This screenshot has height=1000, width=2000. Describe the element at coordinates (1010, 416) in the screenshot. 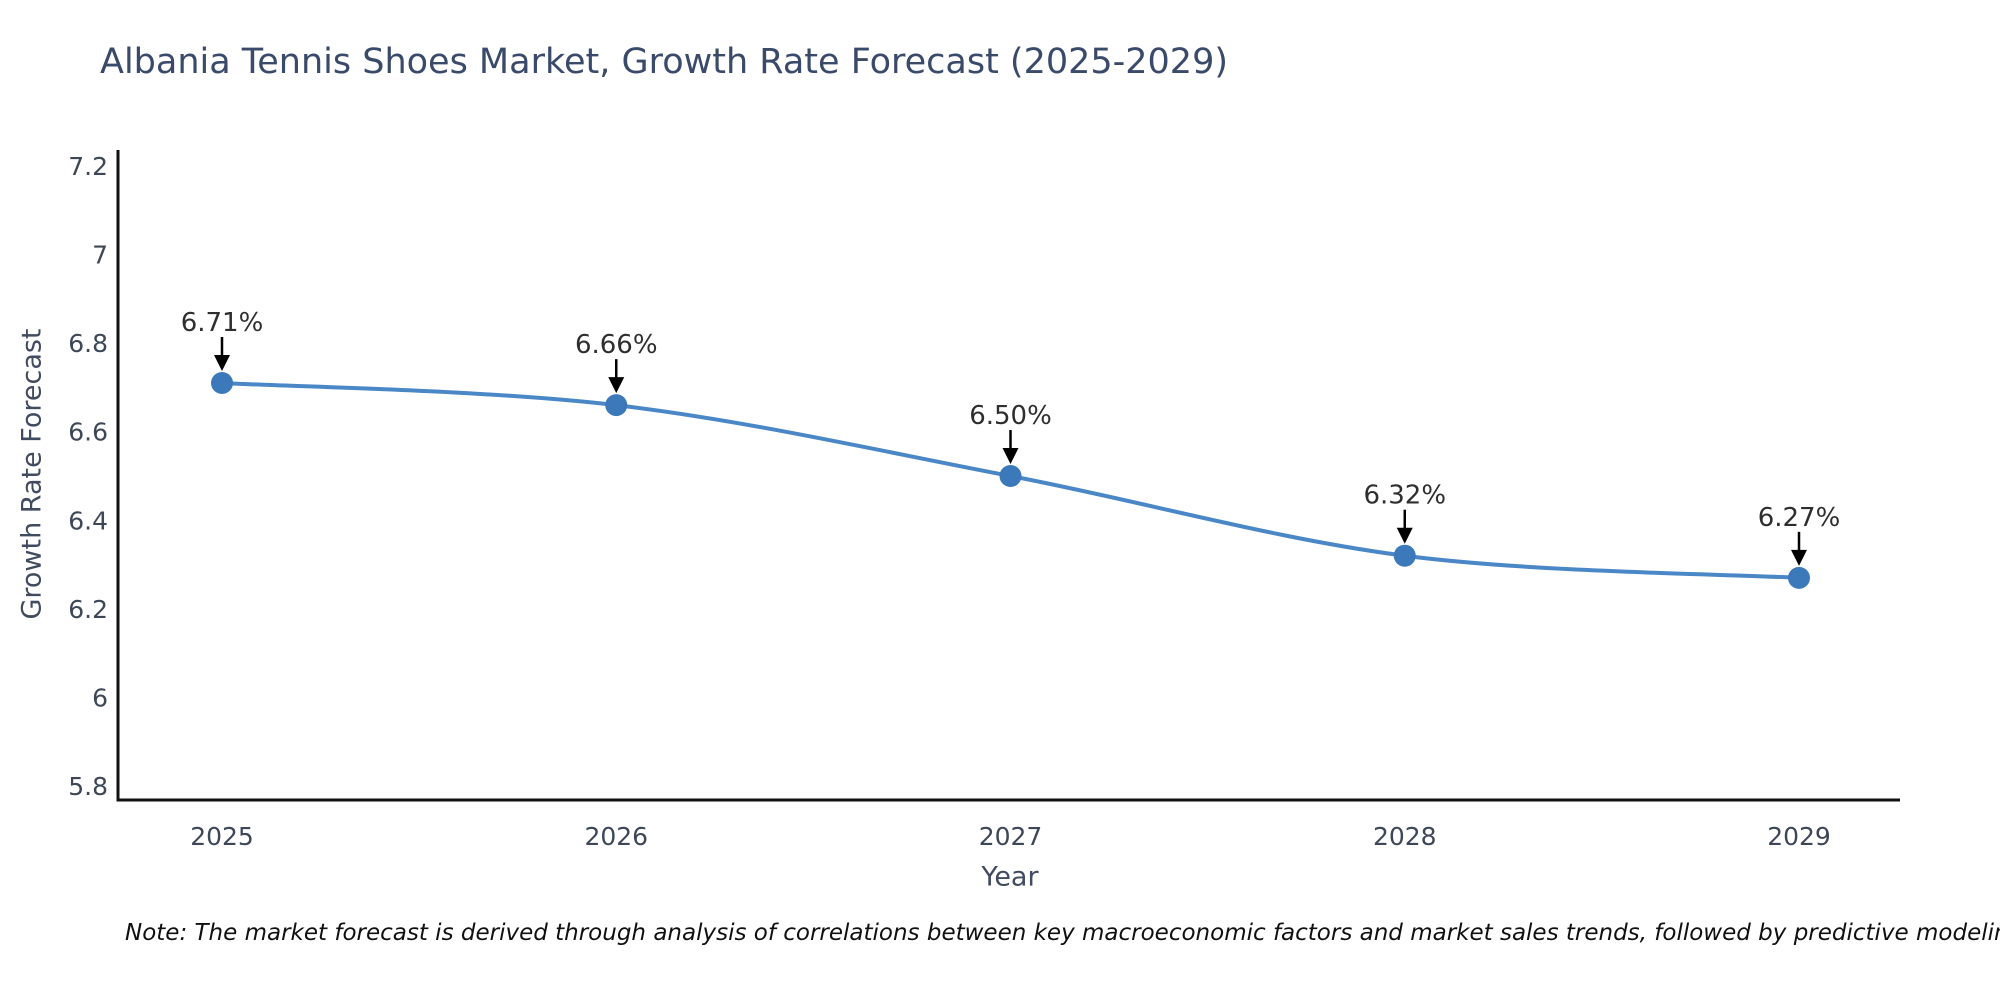

I see `data-label: 6.50%` at that location.